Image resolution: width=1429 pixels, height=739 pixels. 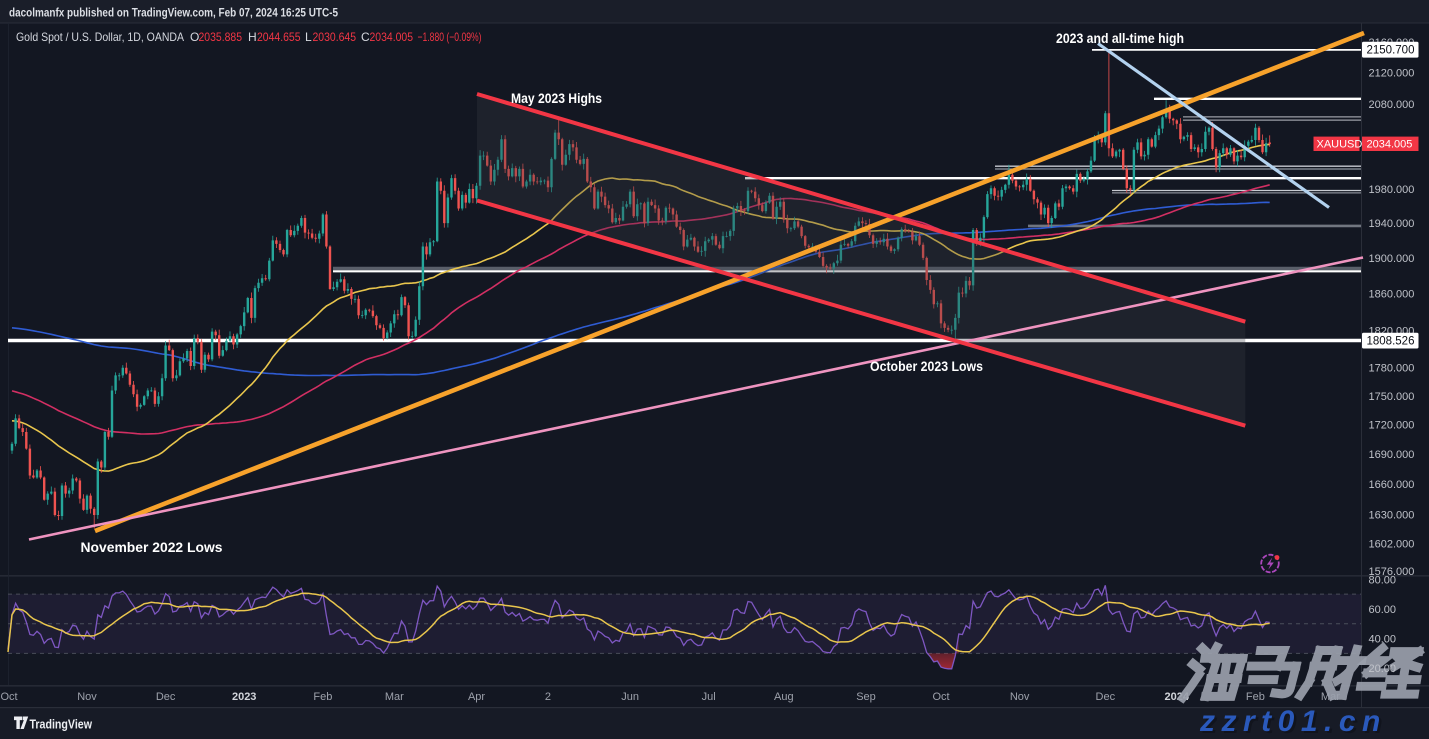 I want to click on svg-text: Apr, so click(x=476, y=697).